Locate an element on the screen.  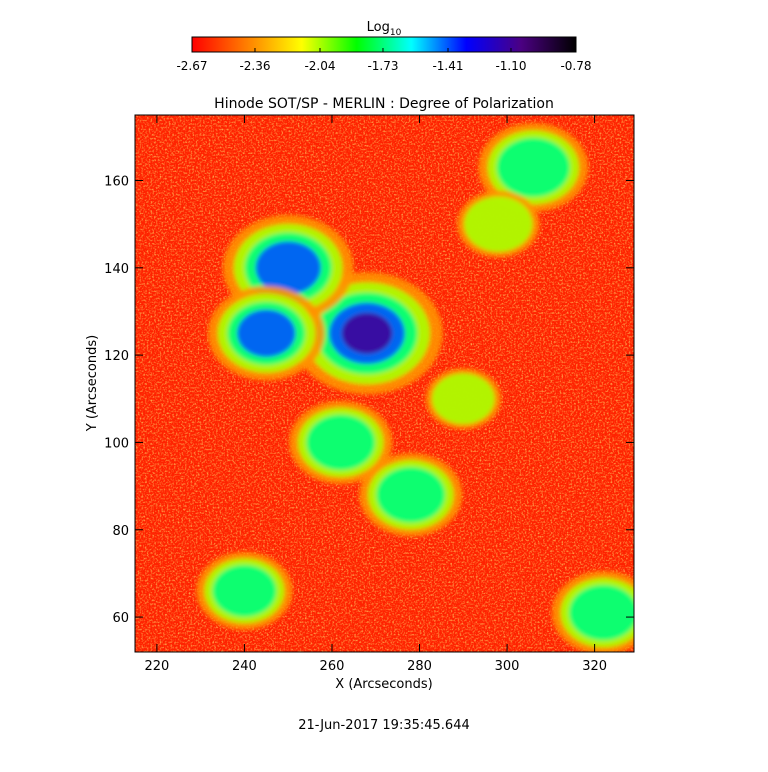
colorbar-tick-label: -1.73 is located at coordinates (382, 66).